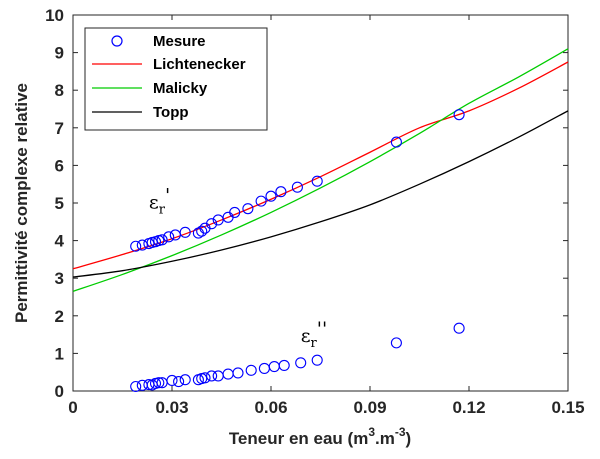  Describe the element at coordinates (369, 407) in the screenshot. I see `x-tick-label: 0.09` at that location.